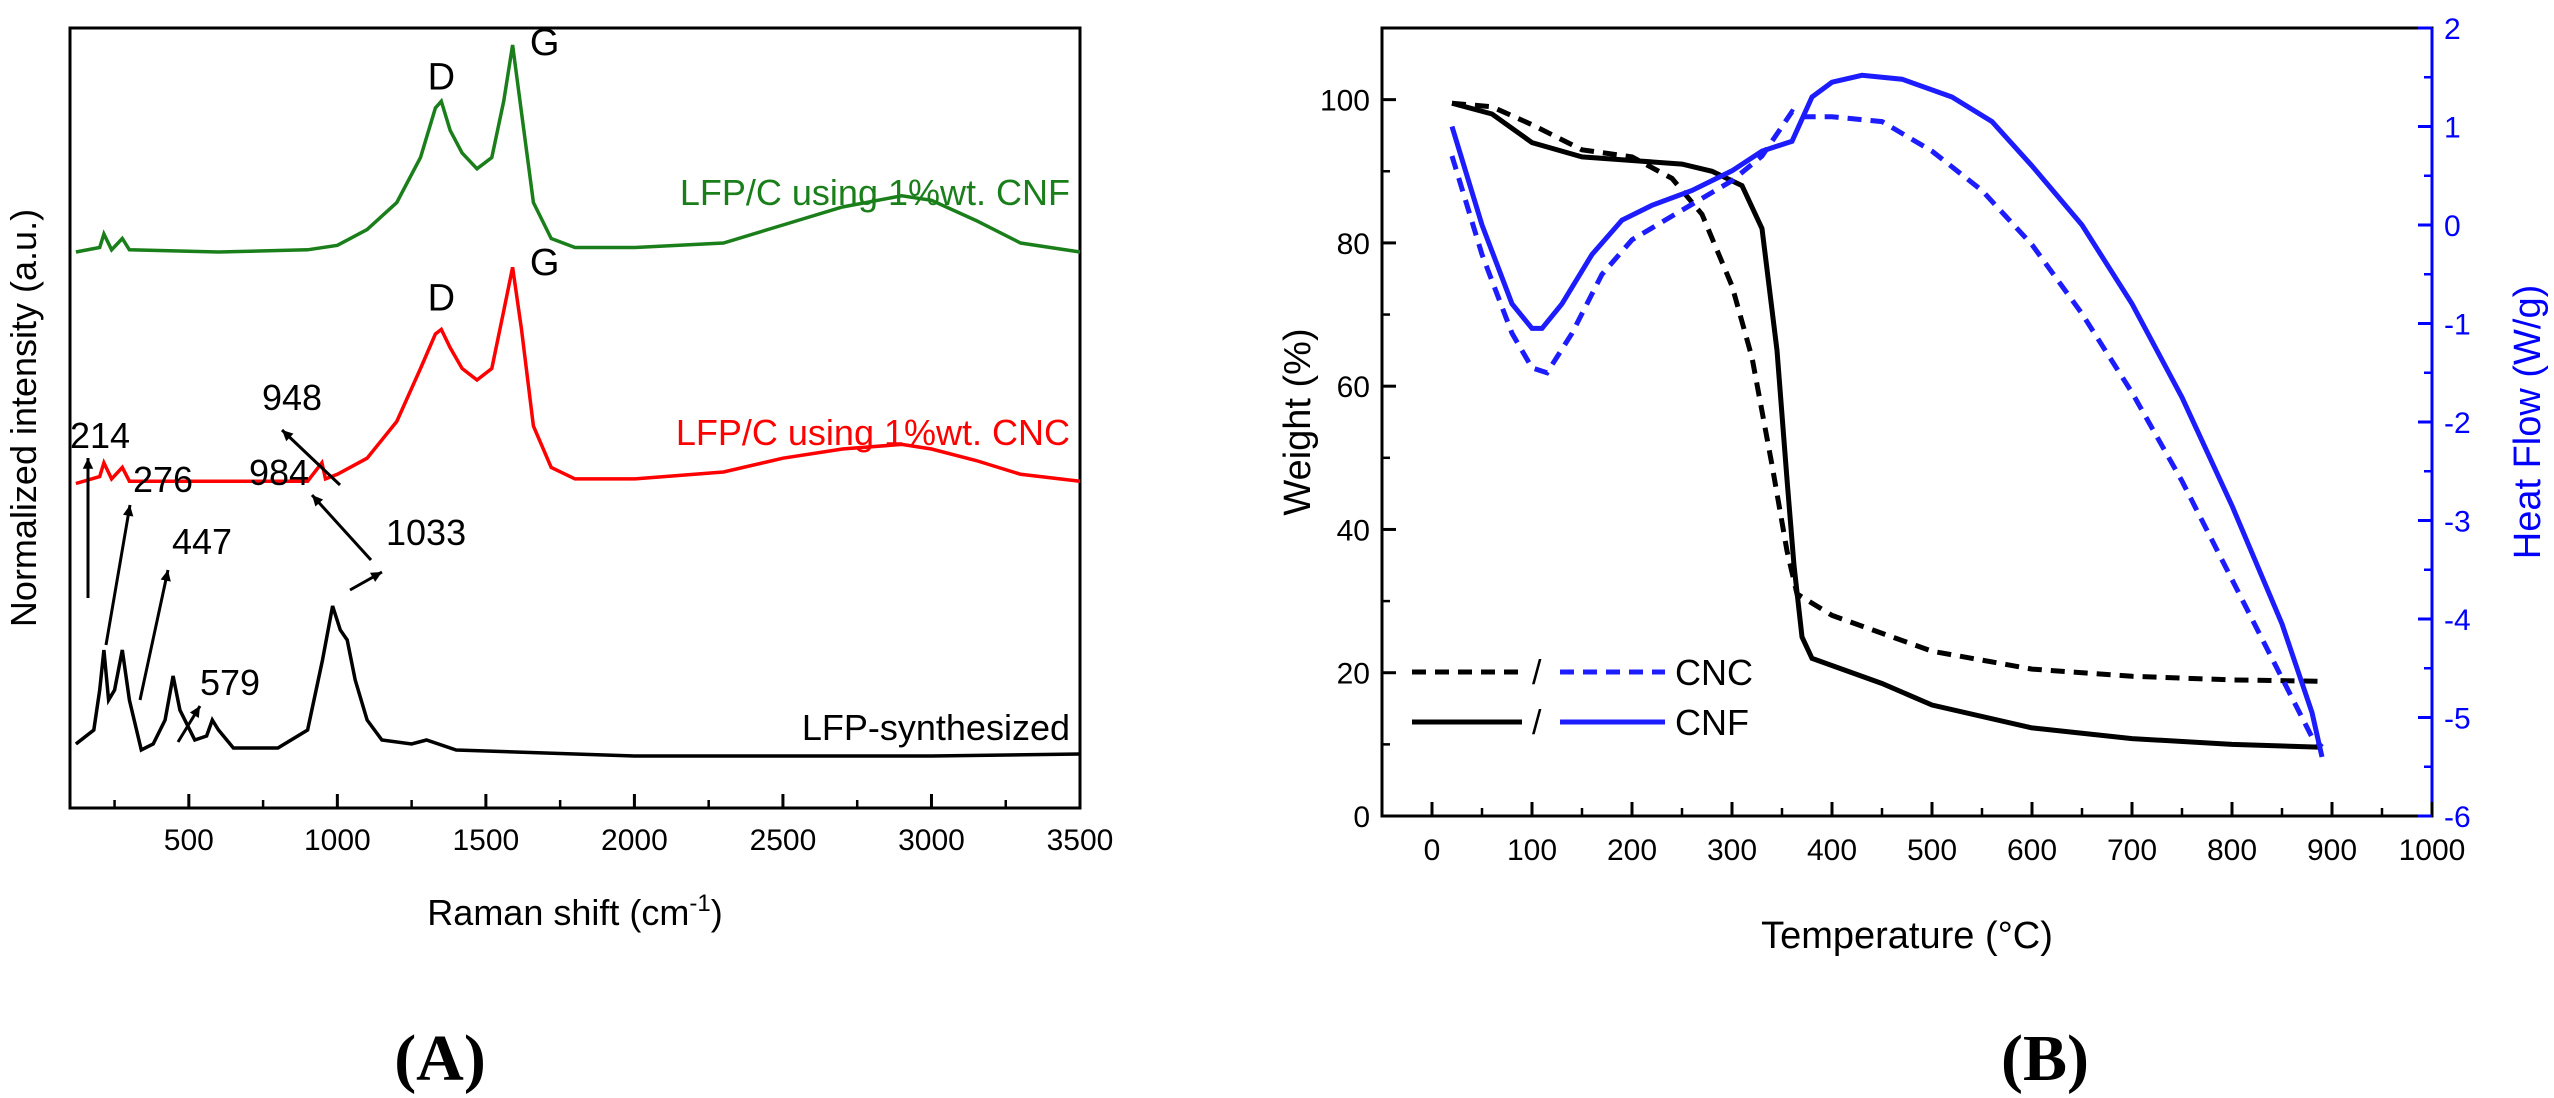  What do you see at coordinates (1907, 936) in the screenshot?
I see `chart-b-x-axis-title: Temperature (°C)` at bounding box center [1907, 936].